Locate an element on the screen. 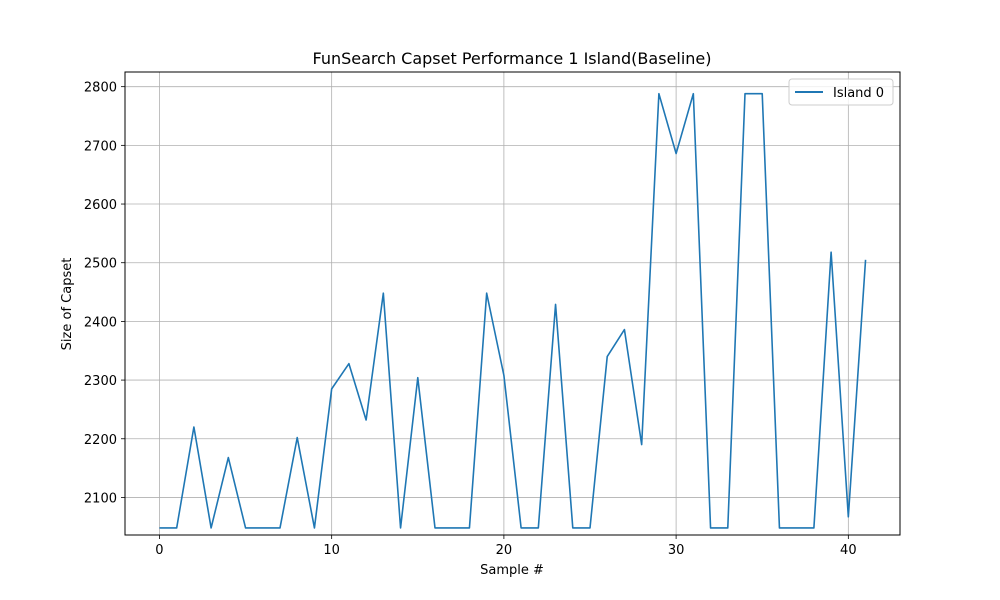 The image size is (1000, 600). legend-box is located at coordinates (841, 92).